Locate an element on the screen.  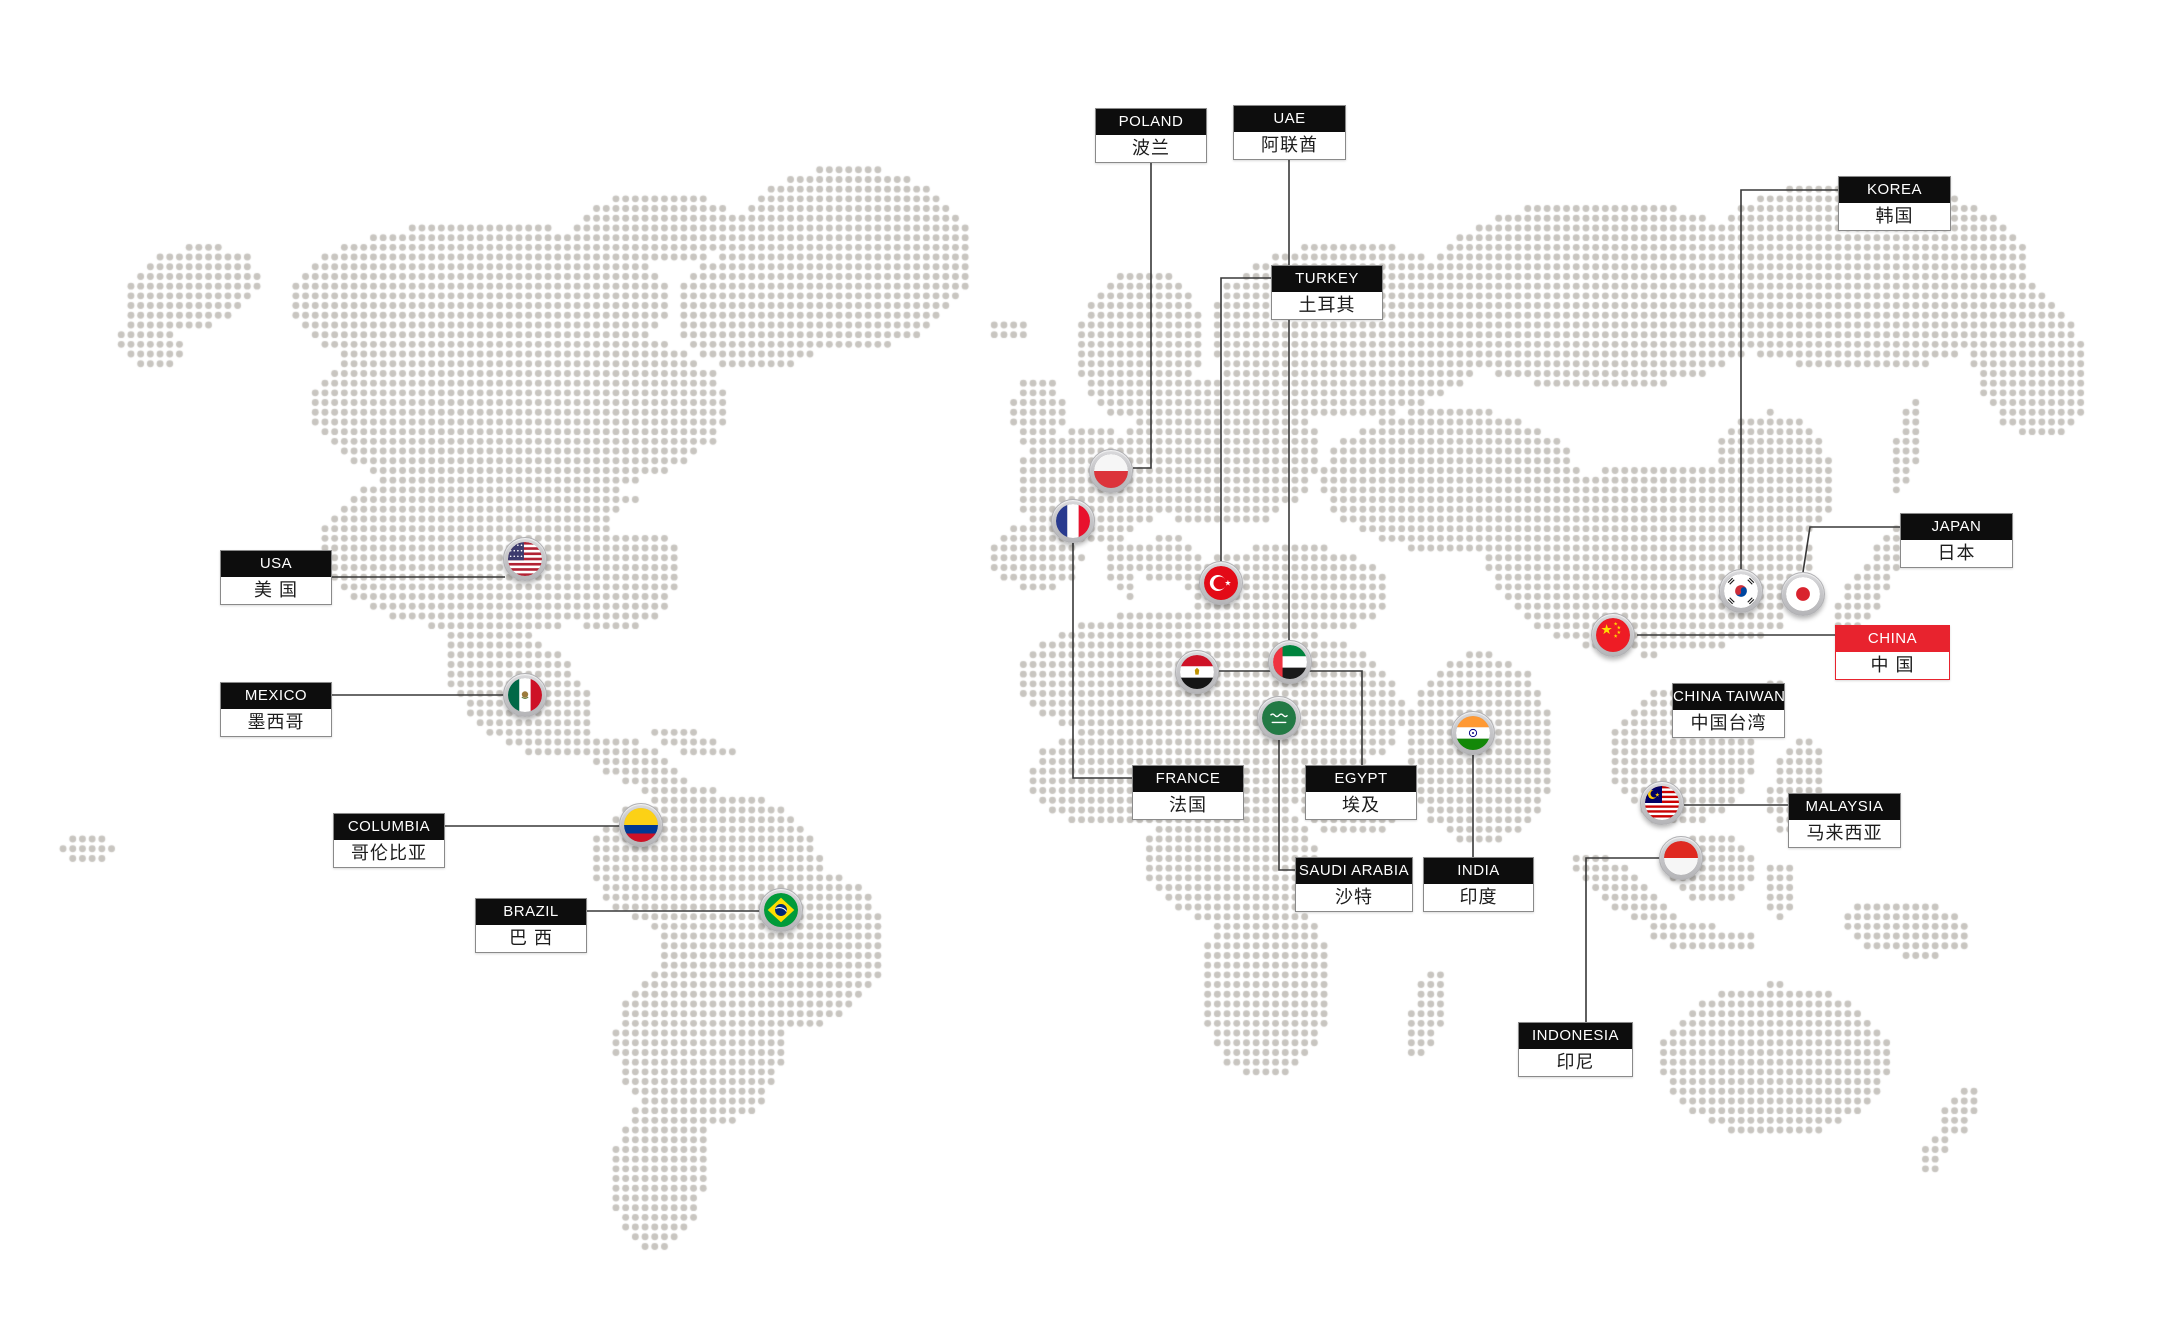
flag-pin-mexico is located at coordinates (525, 695).